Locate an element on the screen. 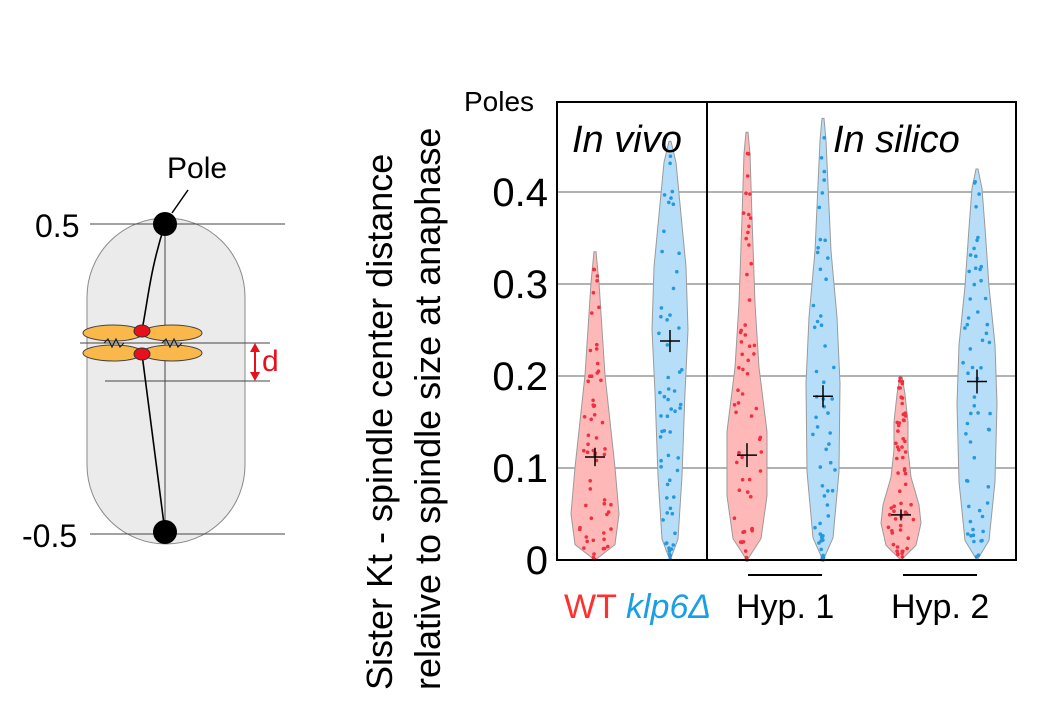 This screenshot has width=1039, height=703. pole-bottom is located at coordinates (165, 532).